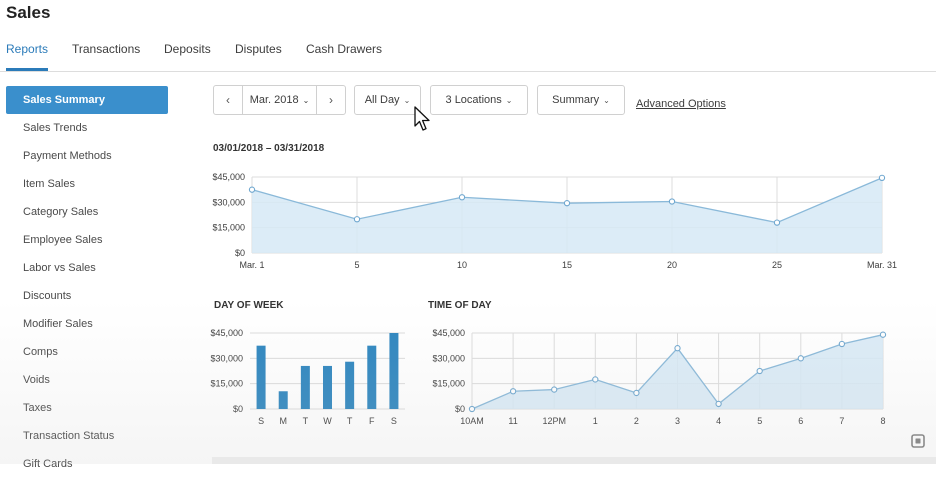  I want to click on locations-dropdown: 3 Locations ⌄, so click(479, 100).